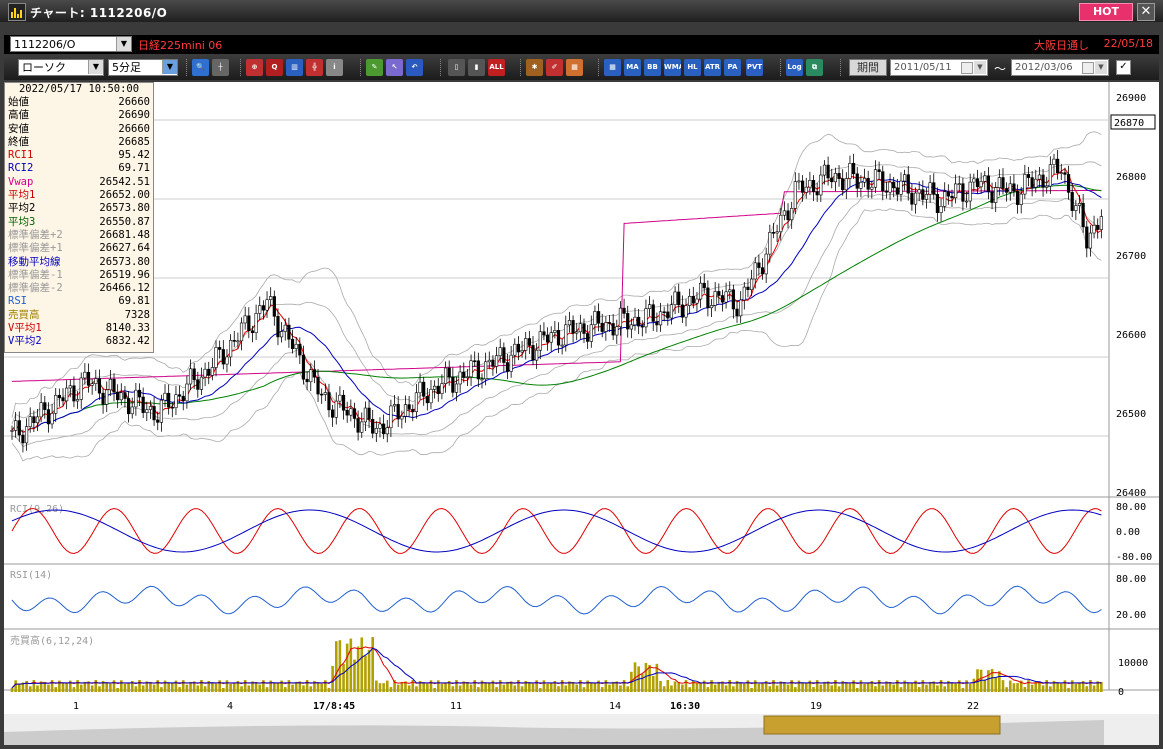  I want to click on hot-button: HOT, so click(1106, 12).